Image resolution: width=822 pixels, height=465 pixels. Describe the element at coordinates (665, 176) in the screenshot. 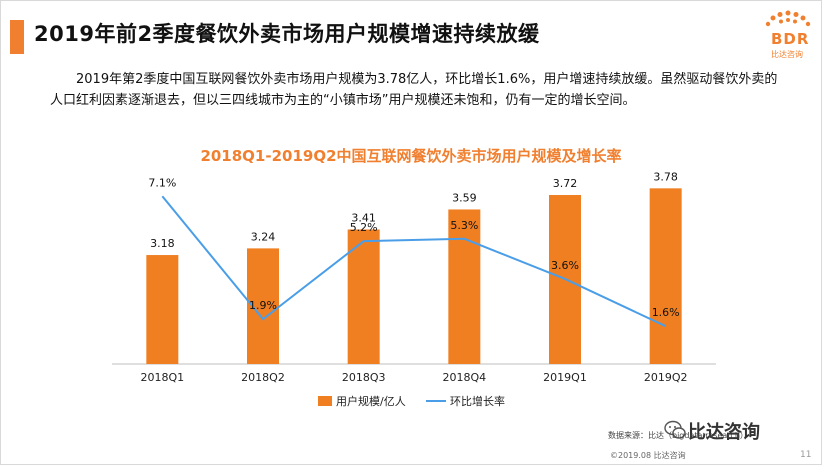

I see `bar-value-label: 3.78` at that location.